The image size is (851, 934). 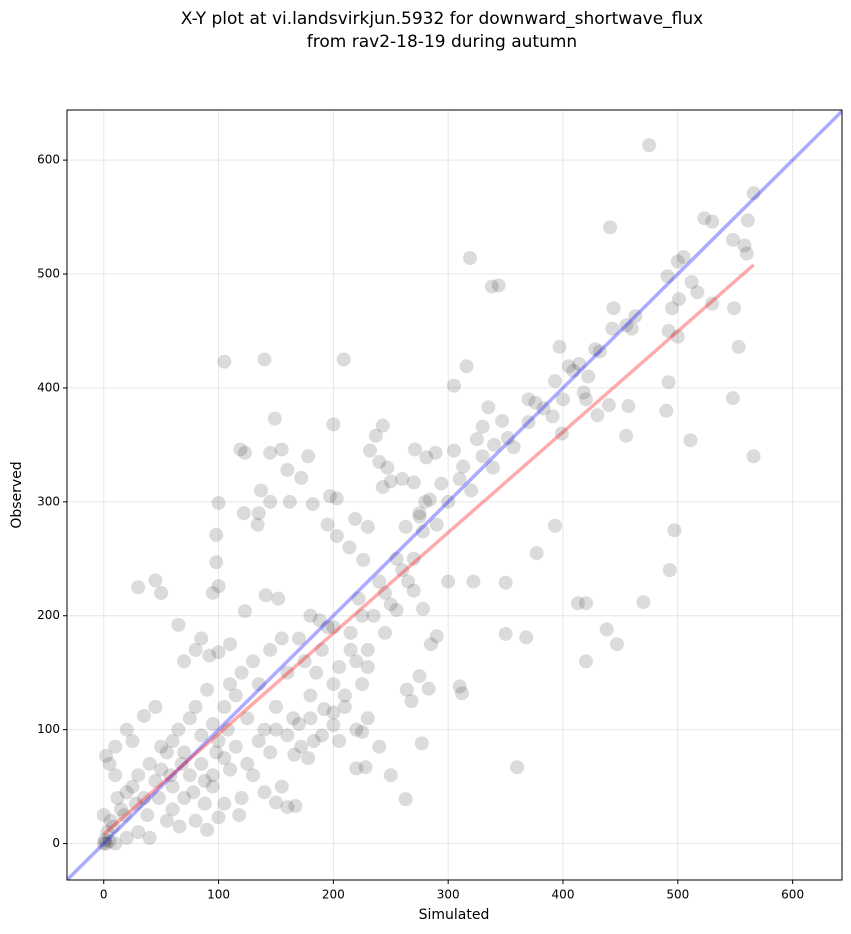 I want to click on y-tick-label: 500, so click(x=48, y=274).